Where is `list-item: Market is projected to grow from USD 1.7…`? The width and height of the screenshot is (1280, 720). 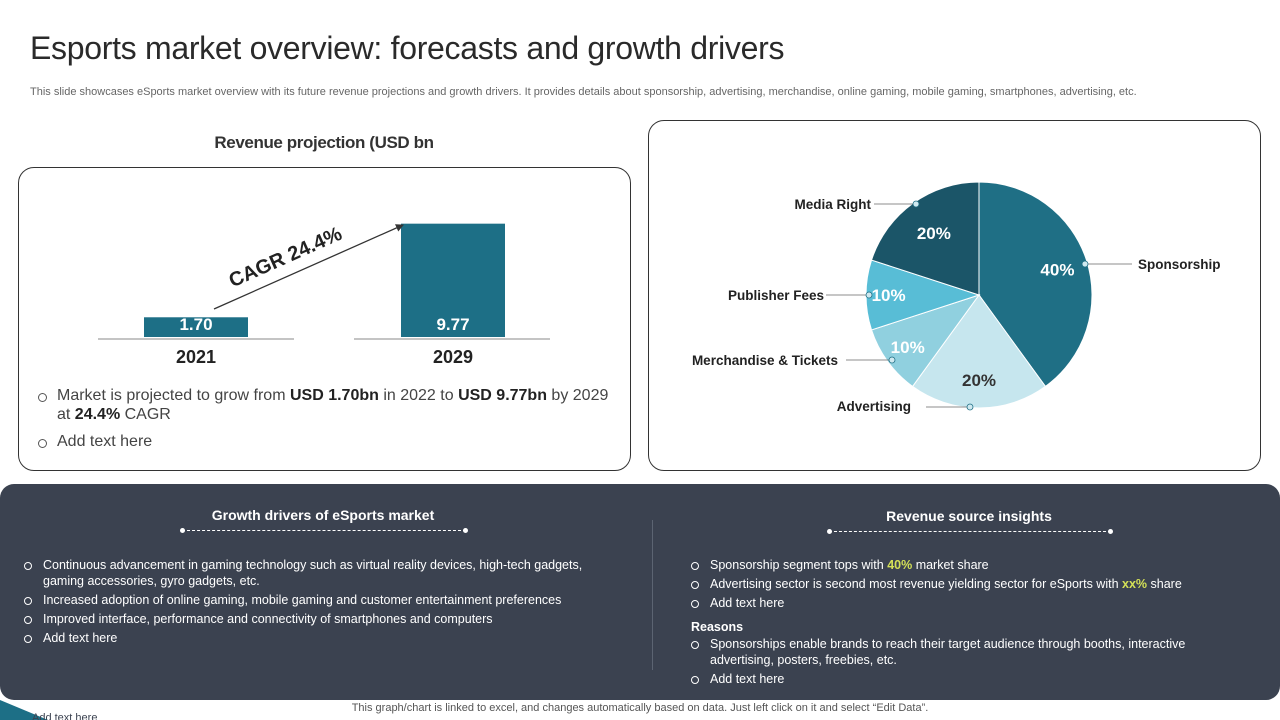 list-item: Market is projected to grow from USD 1.7… is located at coordinates (328, 405).